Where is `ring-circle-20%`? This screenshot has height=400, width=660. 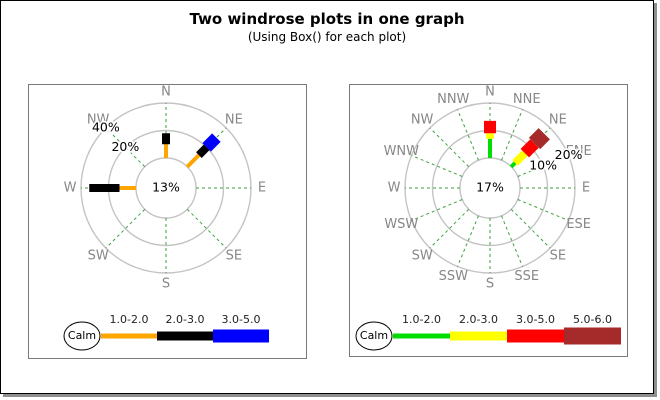
ring-circle-20% is located at coordinates (490, 188).